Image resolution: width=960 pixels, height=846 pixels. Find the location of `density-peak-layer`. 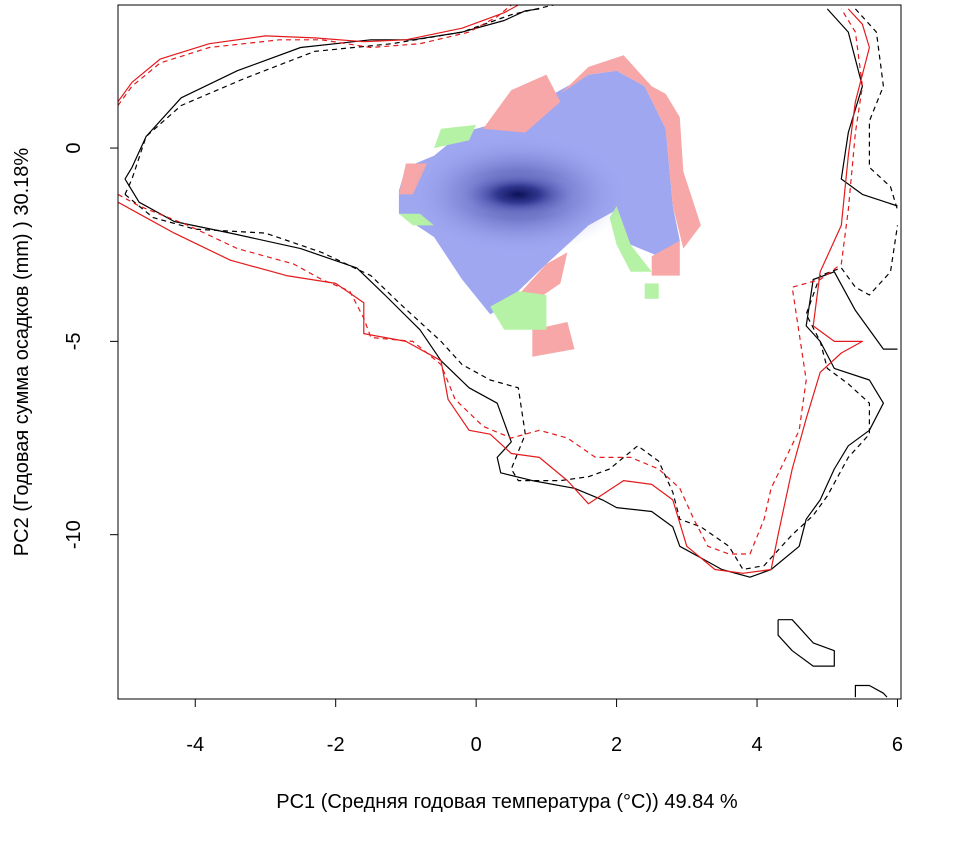

density-peak-layer is located at coordinates (518, 194).